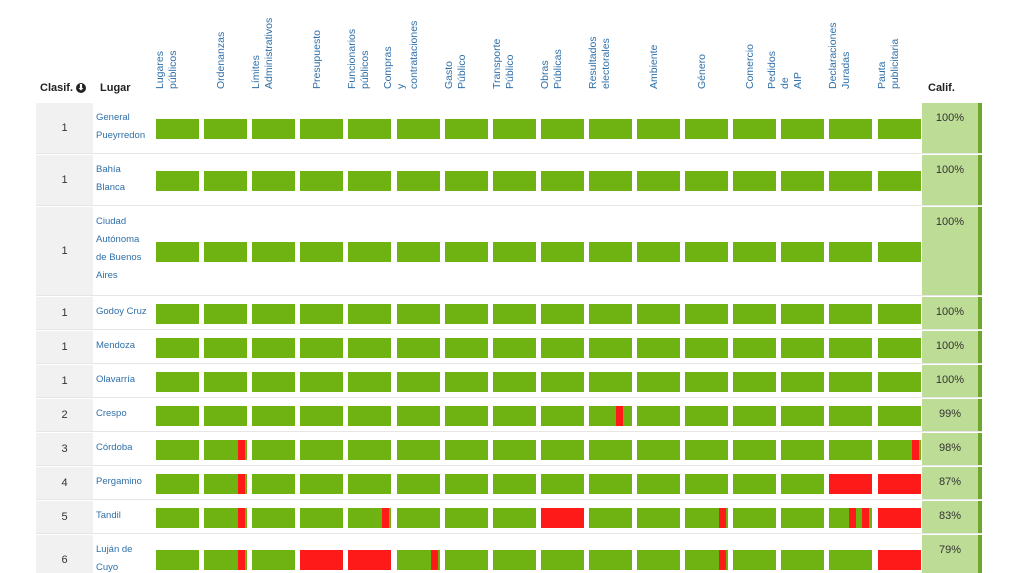  I want to click on place-link: Luján de Cuyo, so click(125, 557).